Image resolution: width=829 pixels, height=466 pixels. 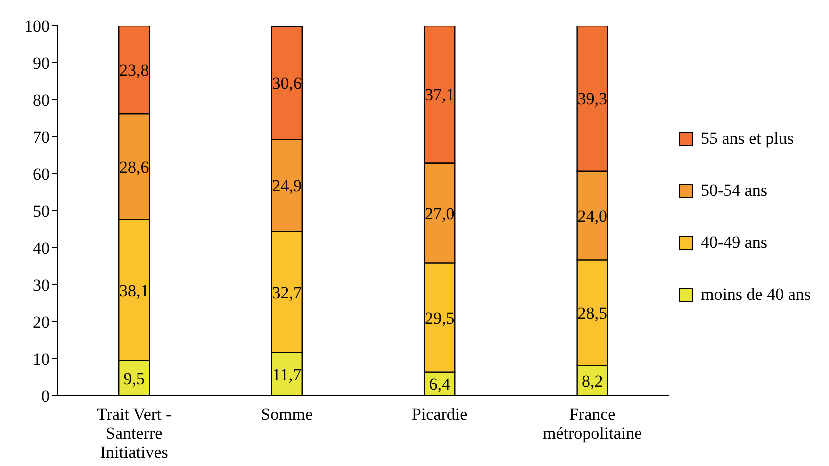 I want to click on data-label: 28,6, so click(x=134, y=168).